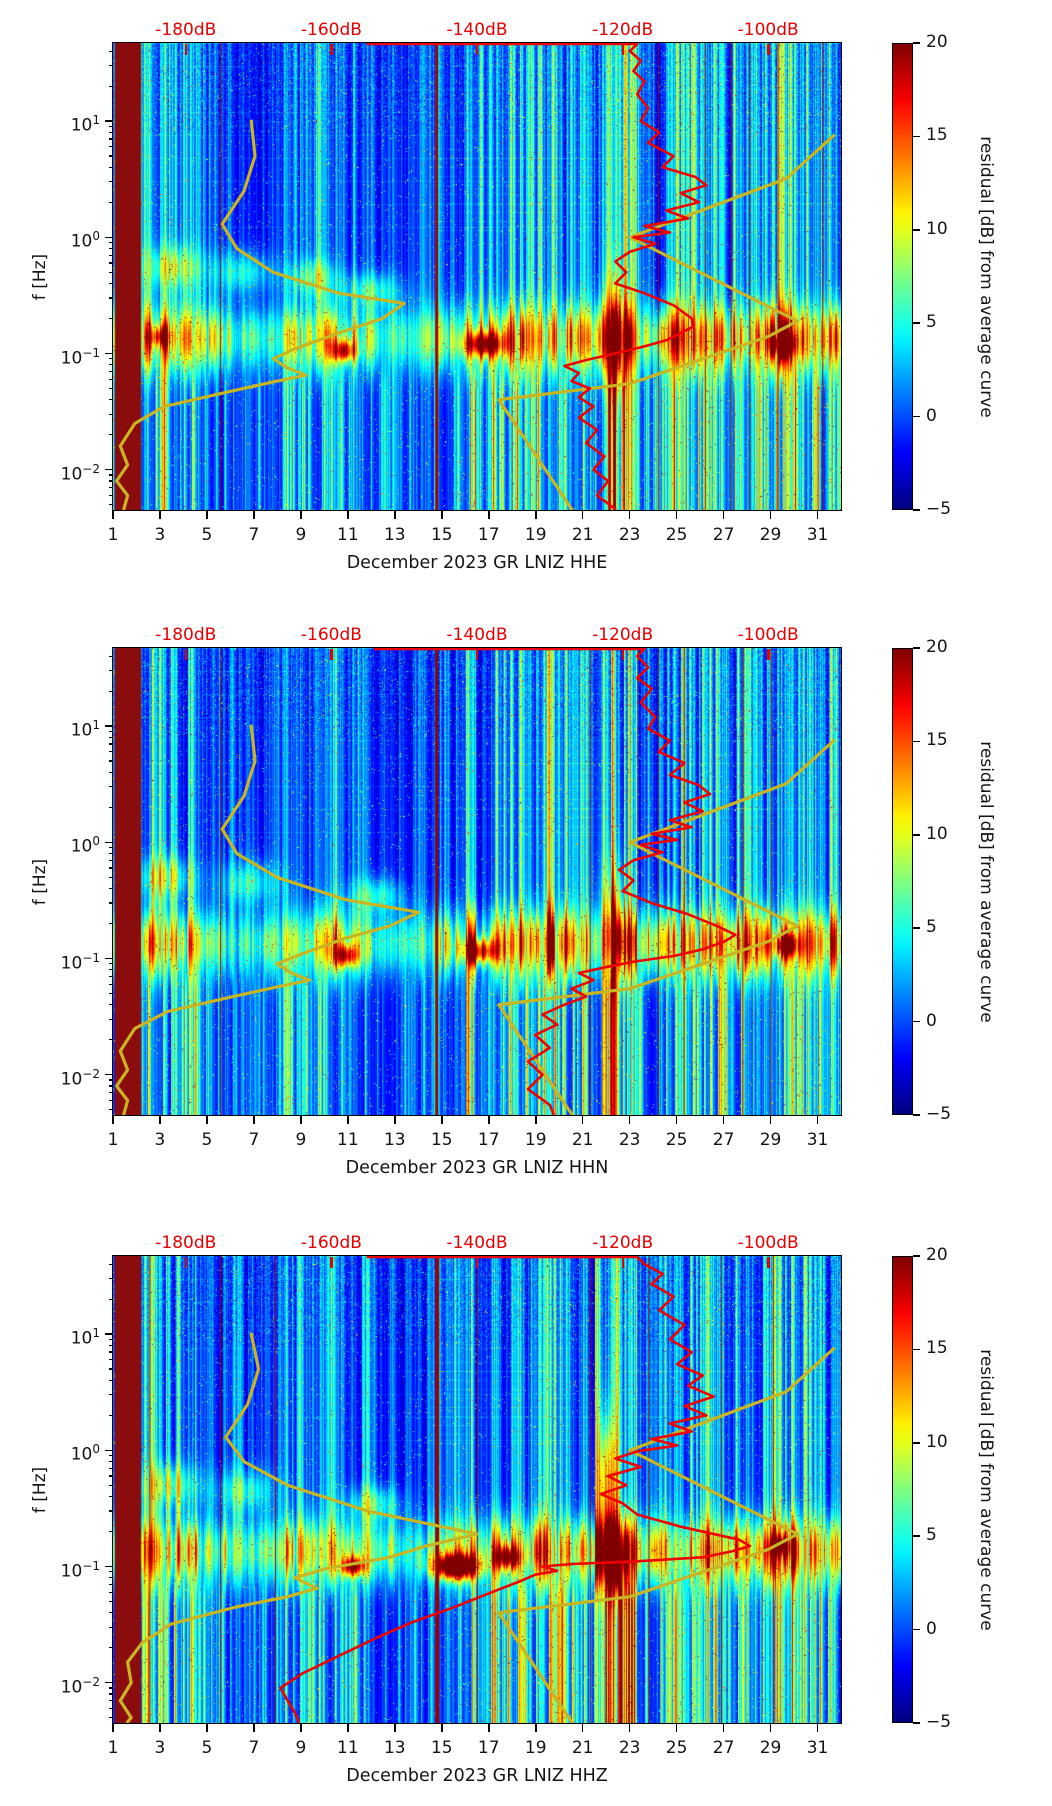 The image size is (1052, 1806). What do you see at coordinates (770, 535) in the screenshot?
I see `x-tick-label: 29` at bounding box center [770, 535].